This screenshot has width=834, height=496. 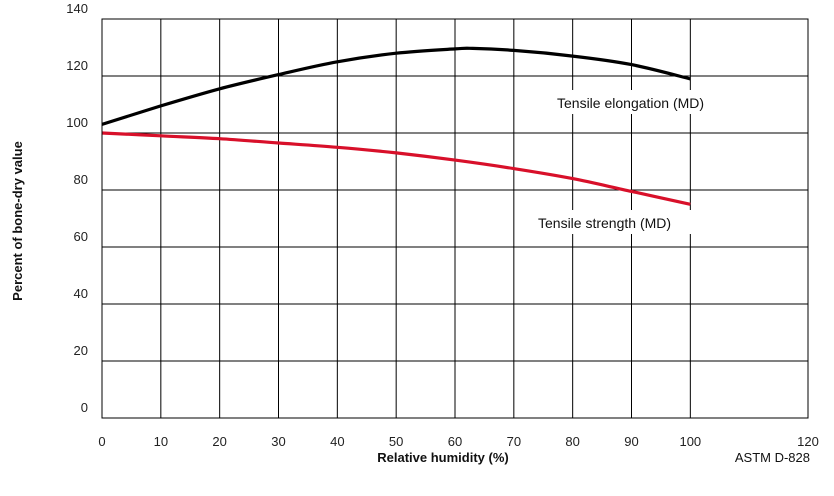 What do you see at coordinates (808, 441) in the screenshot?
I see `x-tick-label: 120` at bounding box center [808, 441].